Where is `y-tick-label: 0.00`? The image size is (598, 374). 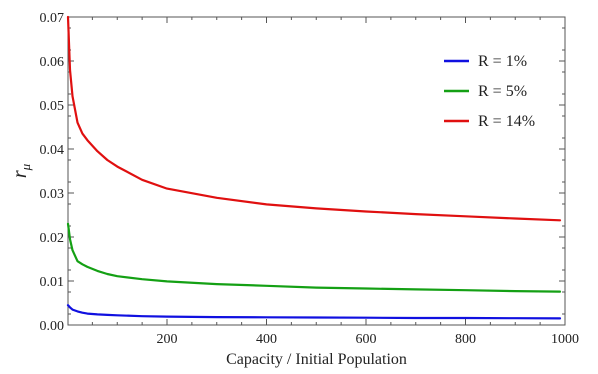
y-tick-label: 0.00 is located at coordinates (52, 326).